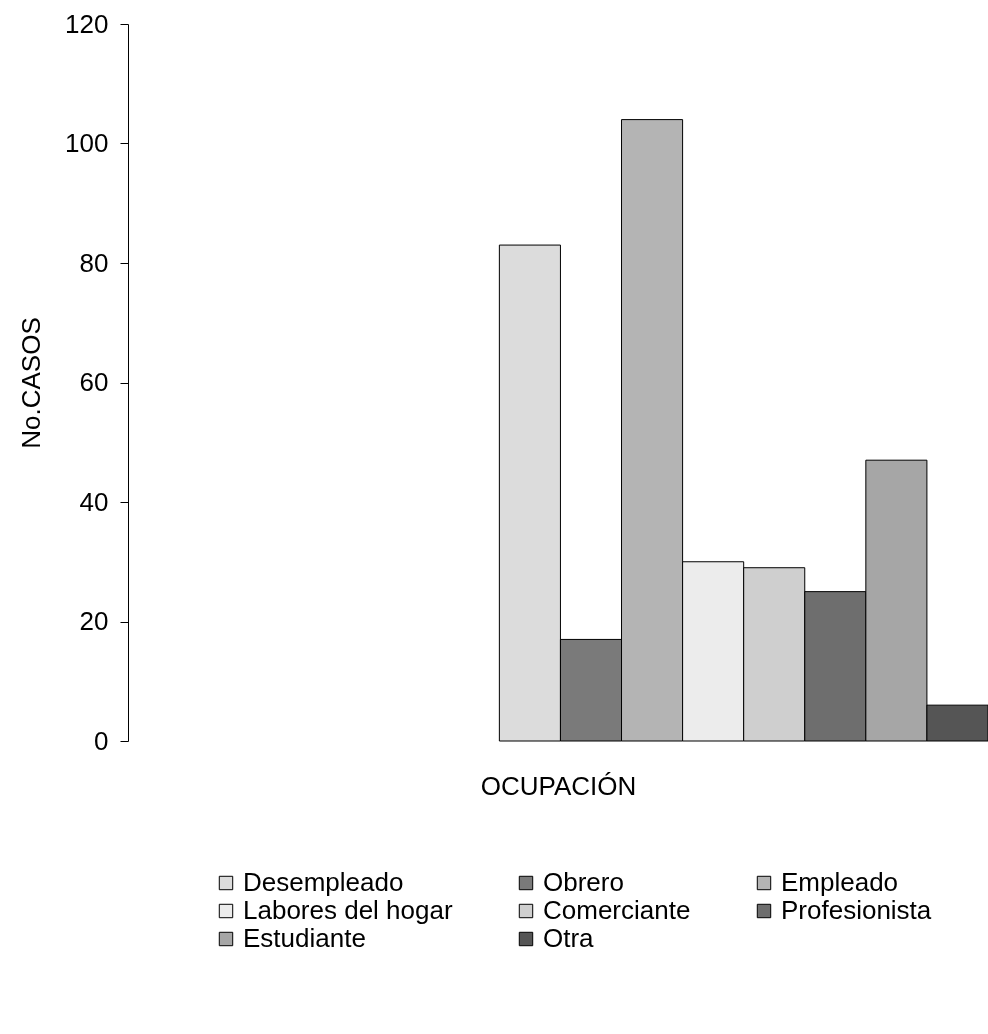 Image resolution: width=988 pixels, height=1034 pixels. Describe the element at coordinates (583, 882) in the screenshot. I see `legend-label: Obrero` at that location.